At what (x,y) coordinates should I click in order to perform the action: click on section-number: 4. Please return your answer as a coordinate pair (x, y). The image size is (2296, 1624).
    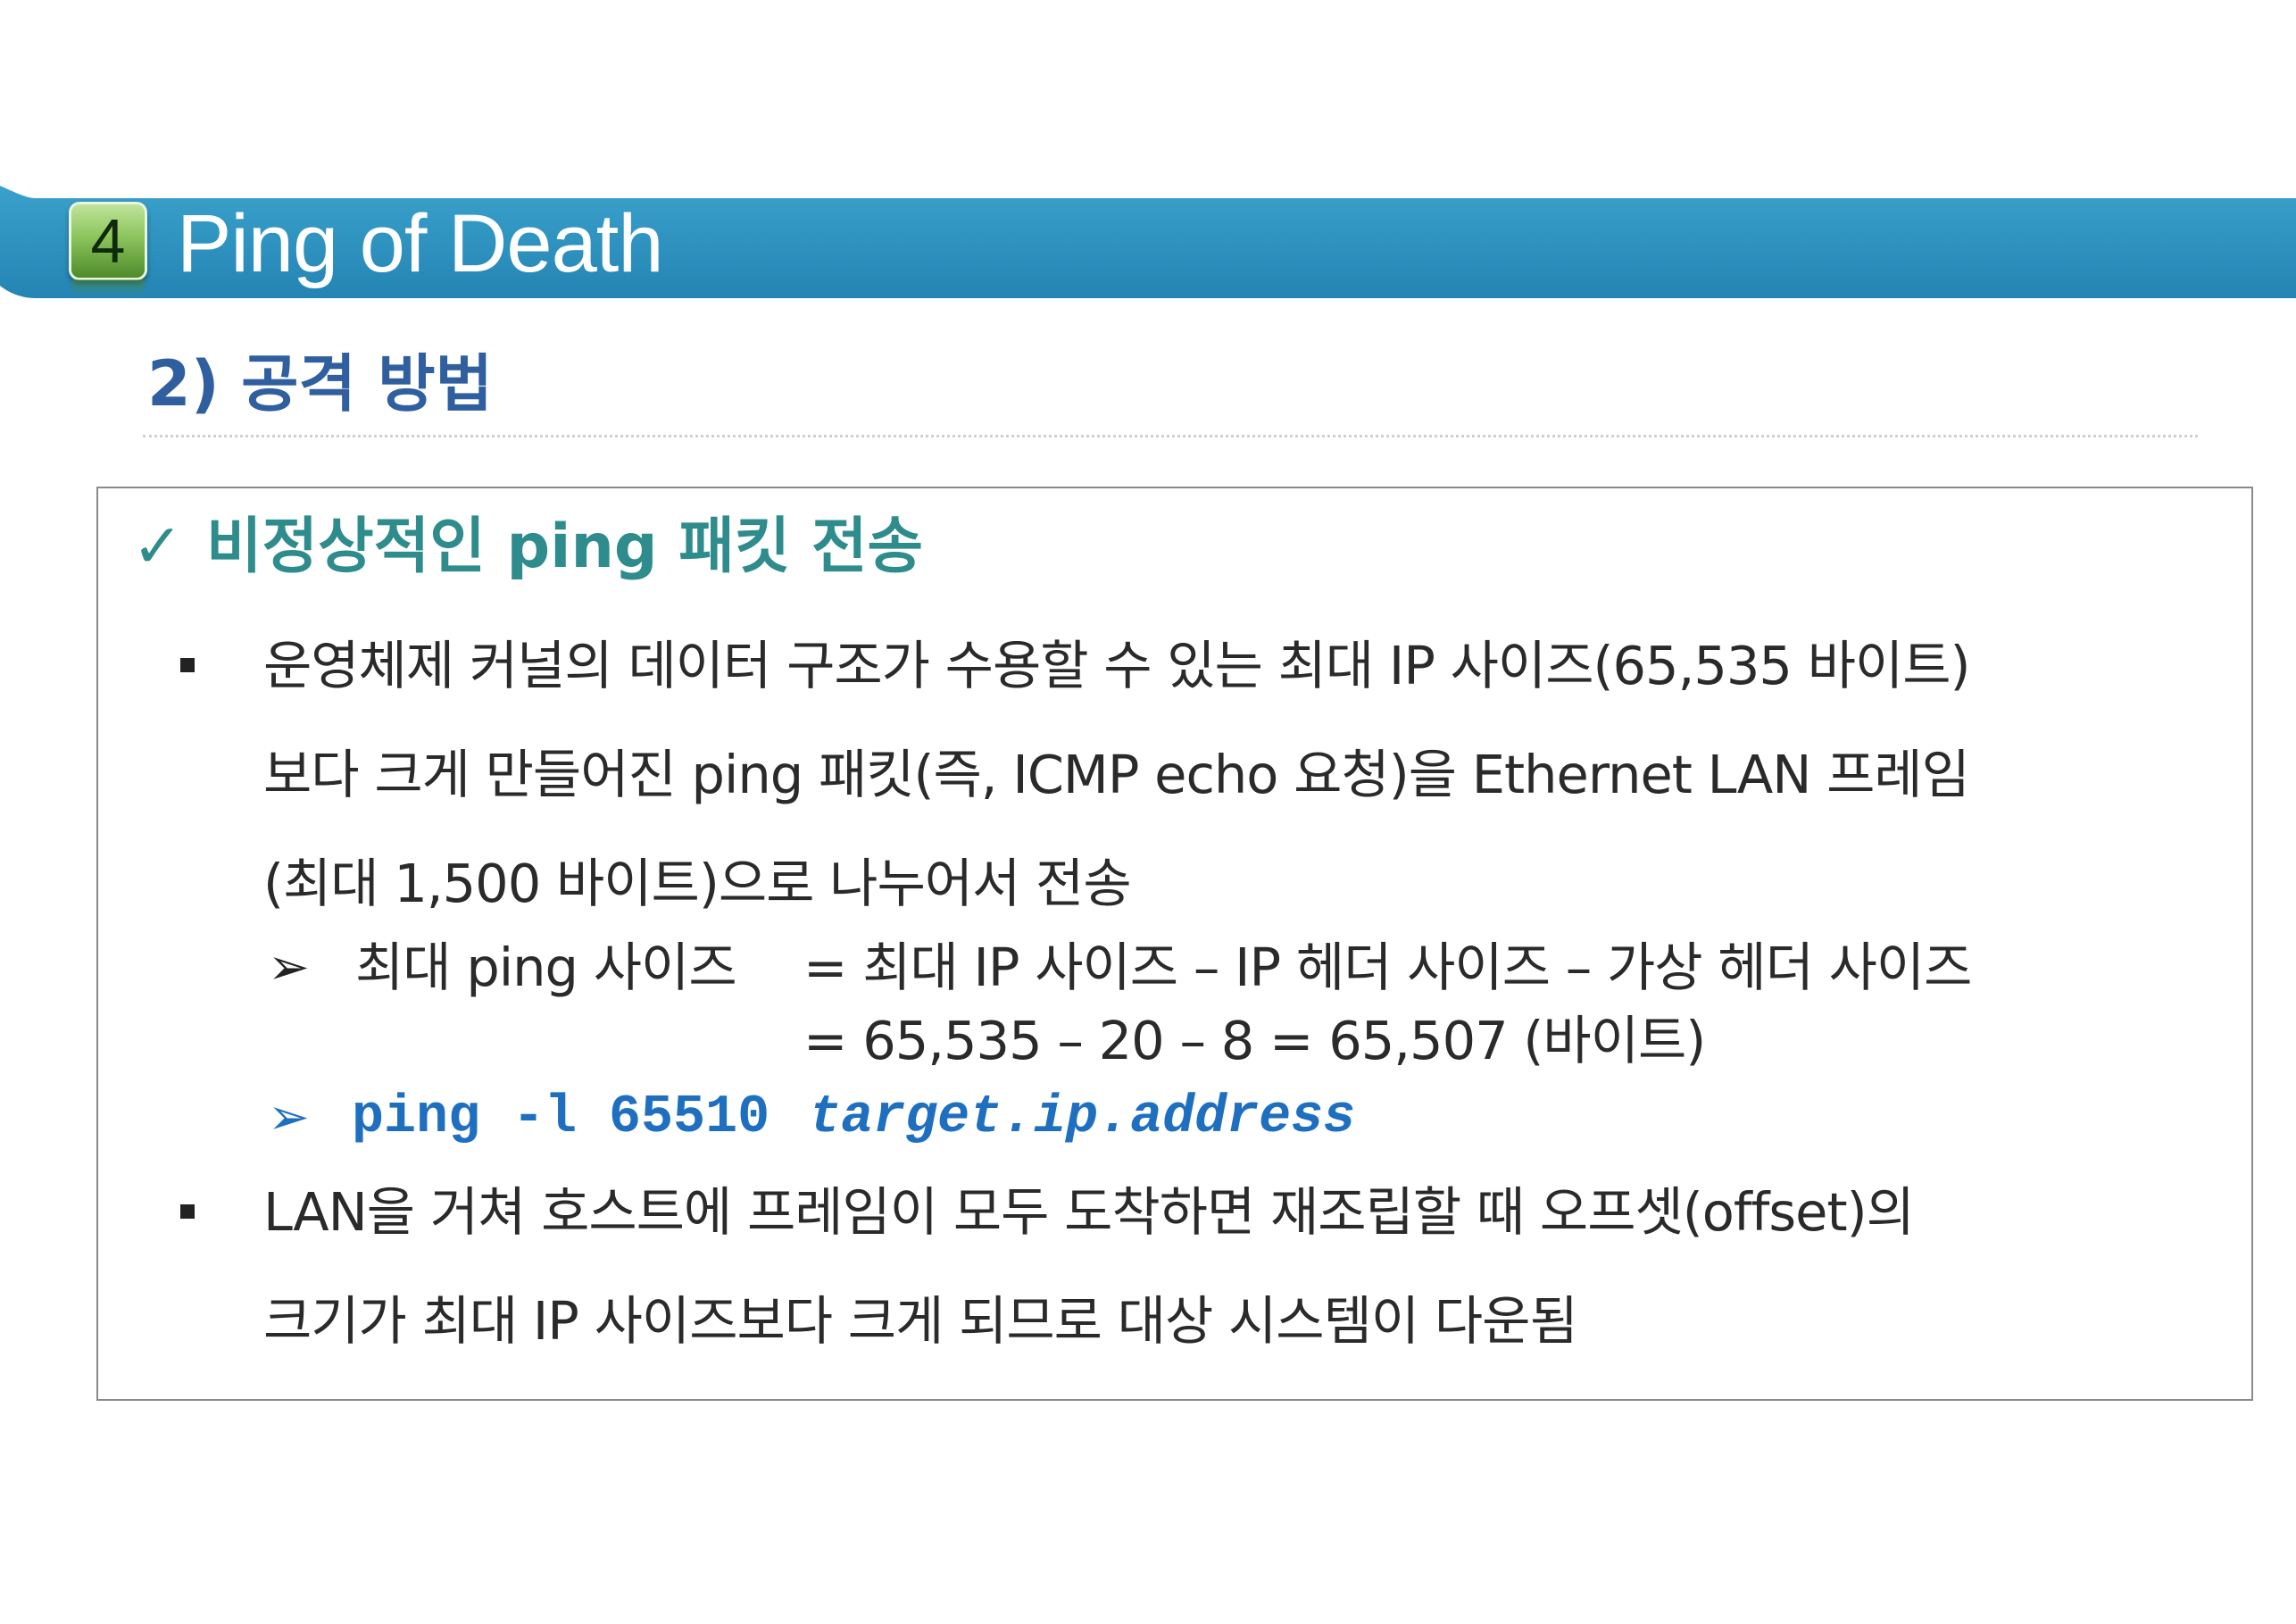
    Looking at the image, I should click on (108, 241).